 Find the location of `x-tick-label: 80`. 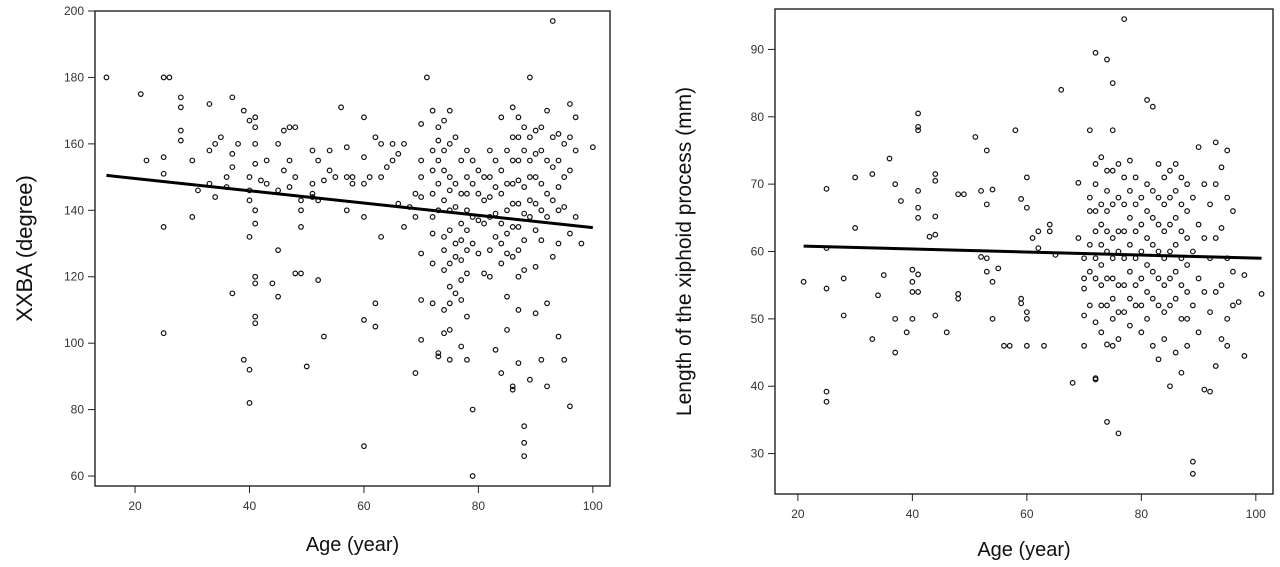

x-tick-label: 80 is located at coordinates (1142, 514).